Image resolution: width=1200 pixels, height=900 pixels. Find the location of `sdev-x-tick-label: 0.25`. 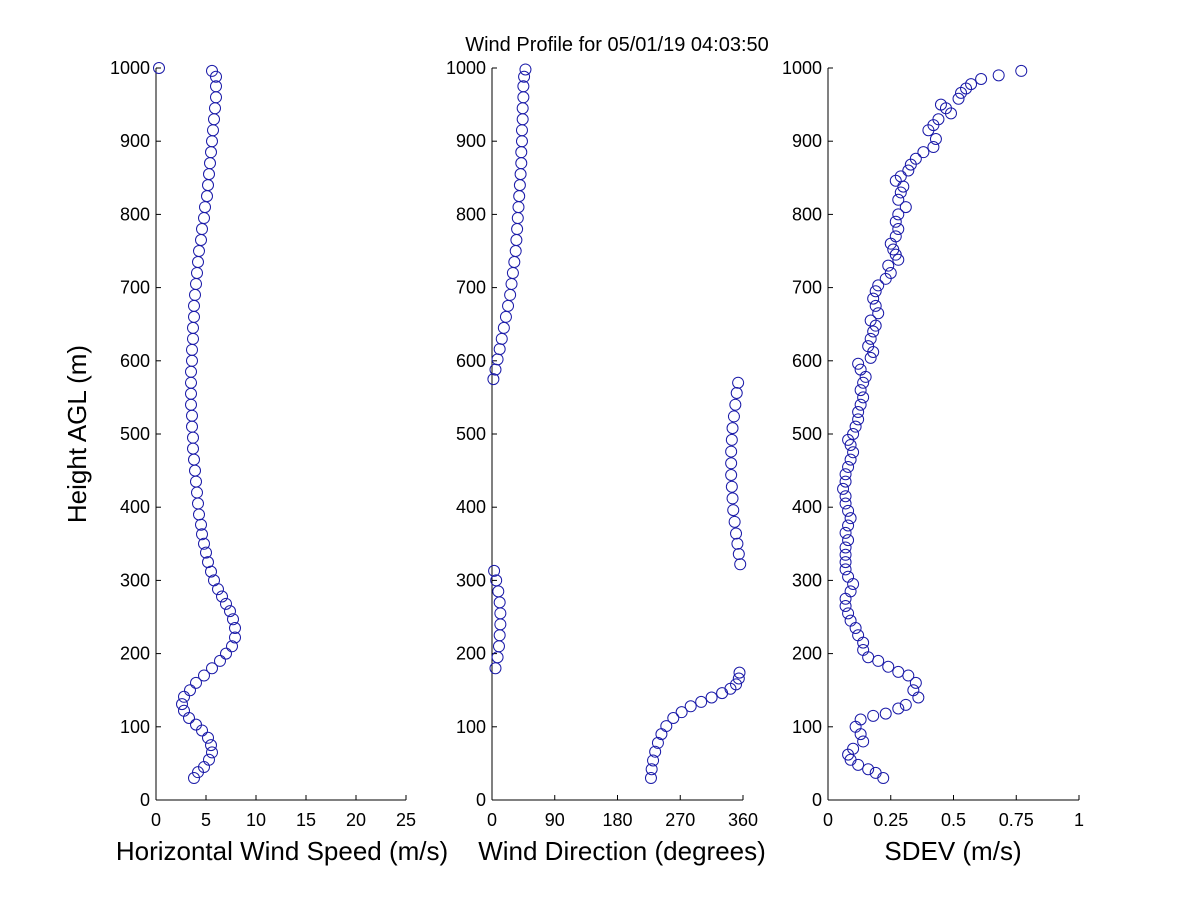

sdev-x-tick-label: 0.25 is located at coordinates (890, 820).